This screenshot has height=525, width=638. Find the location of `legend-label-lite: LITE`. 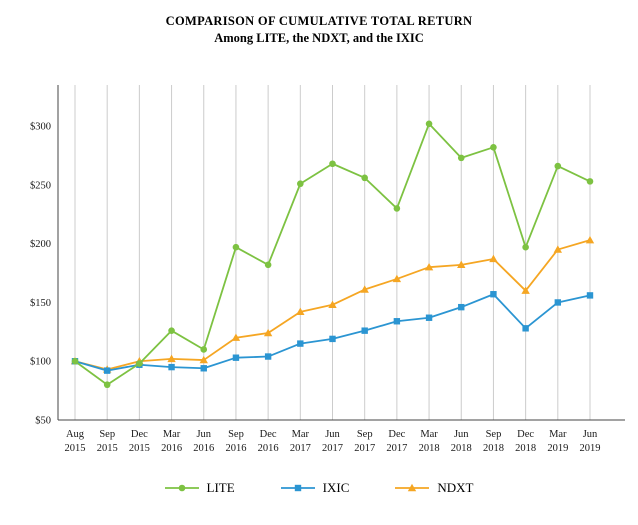

legend-label-lite: LITE is located at coordinates (220, 487).